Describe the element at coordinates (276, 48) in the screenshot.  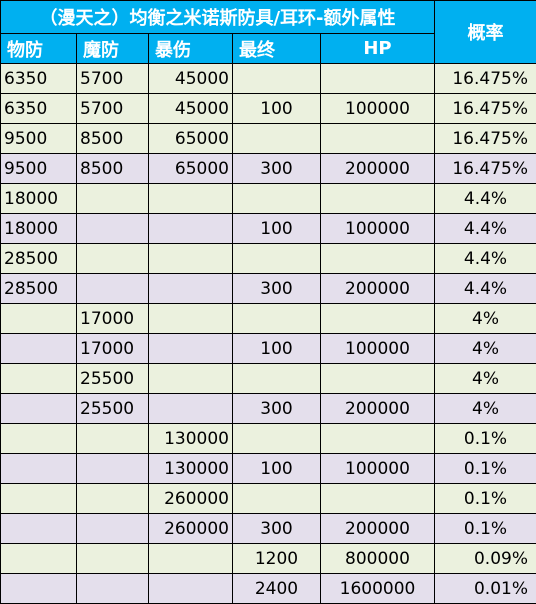
I see `header-final: 最终` at that location.